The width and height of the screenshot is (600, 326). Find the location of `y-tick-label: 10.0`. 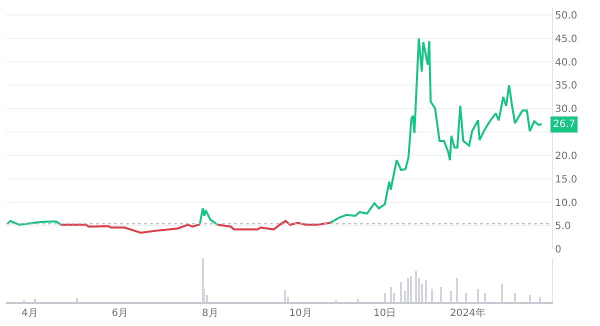

y-tick-label: 10.0 is located at coordinates (566, 203).